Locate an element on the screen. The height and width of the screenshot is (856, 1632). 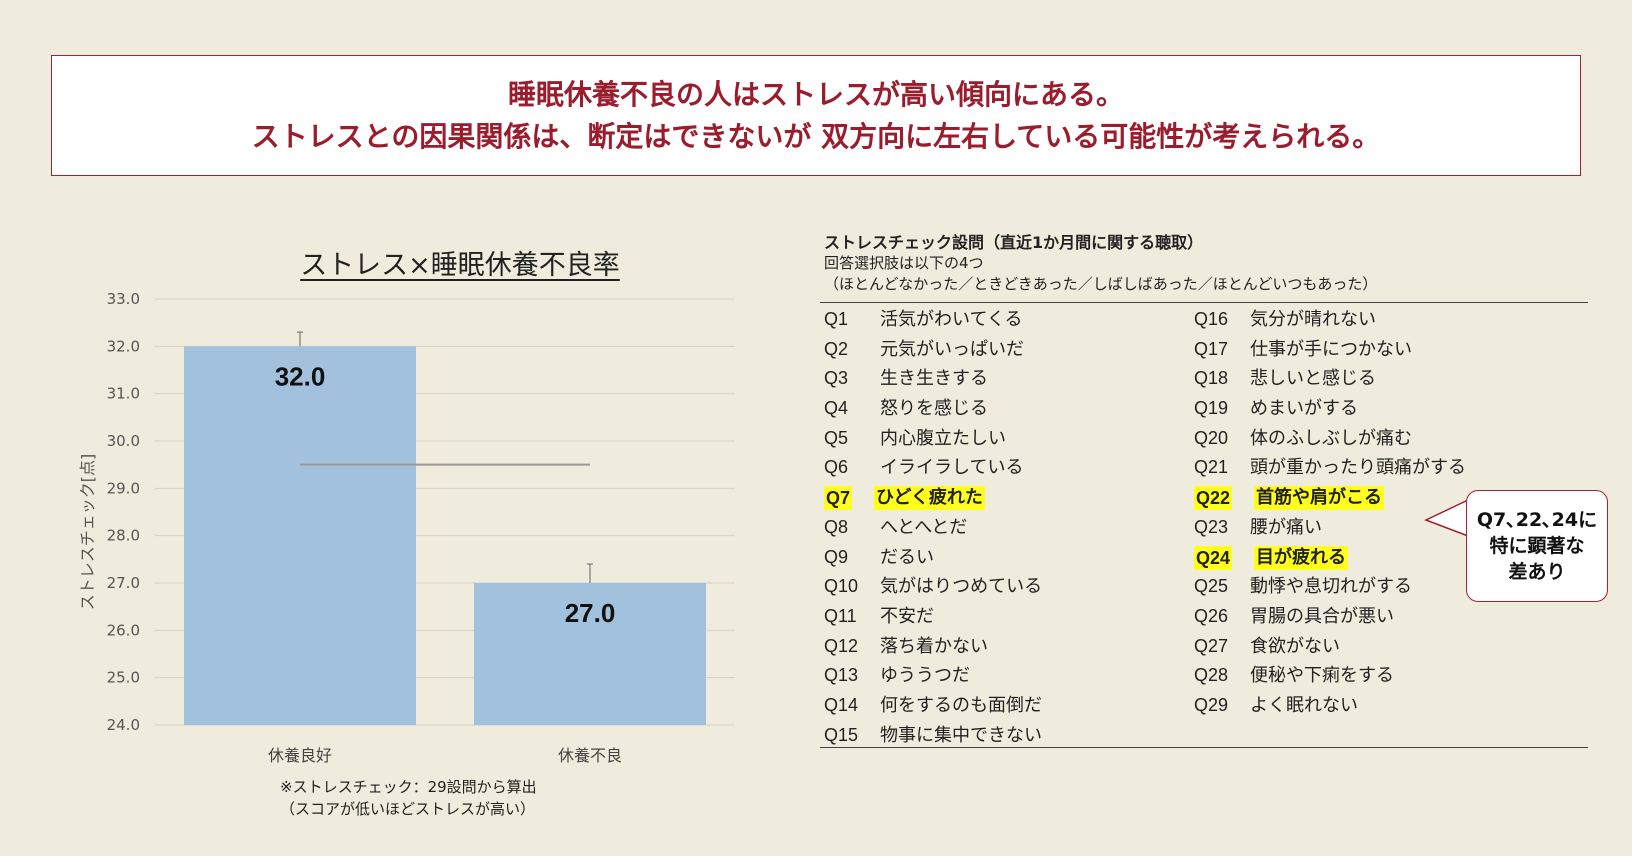
question-text: めまいがする is located at coordinates (1304, 409).